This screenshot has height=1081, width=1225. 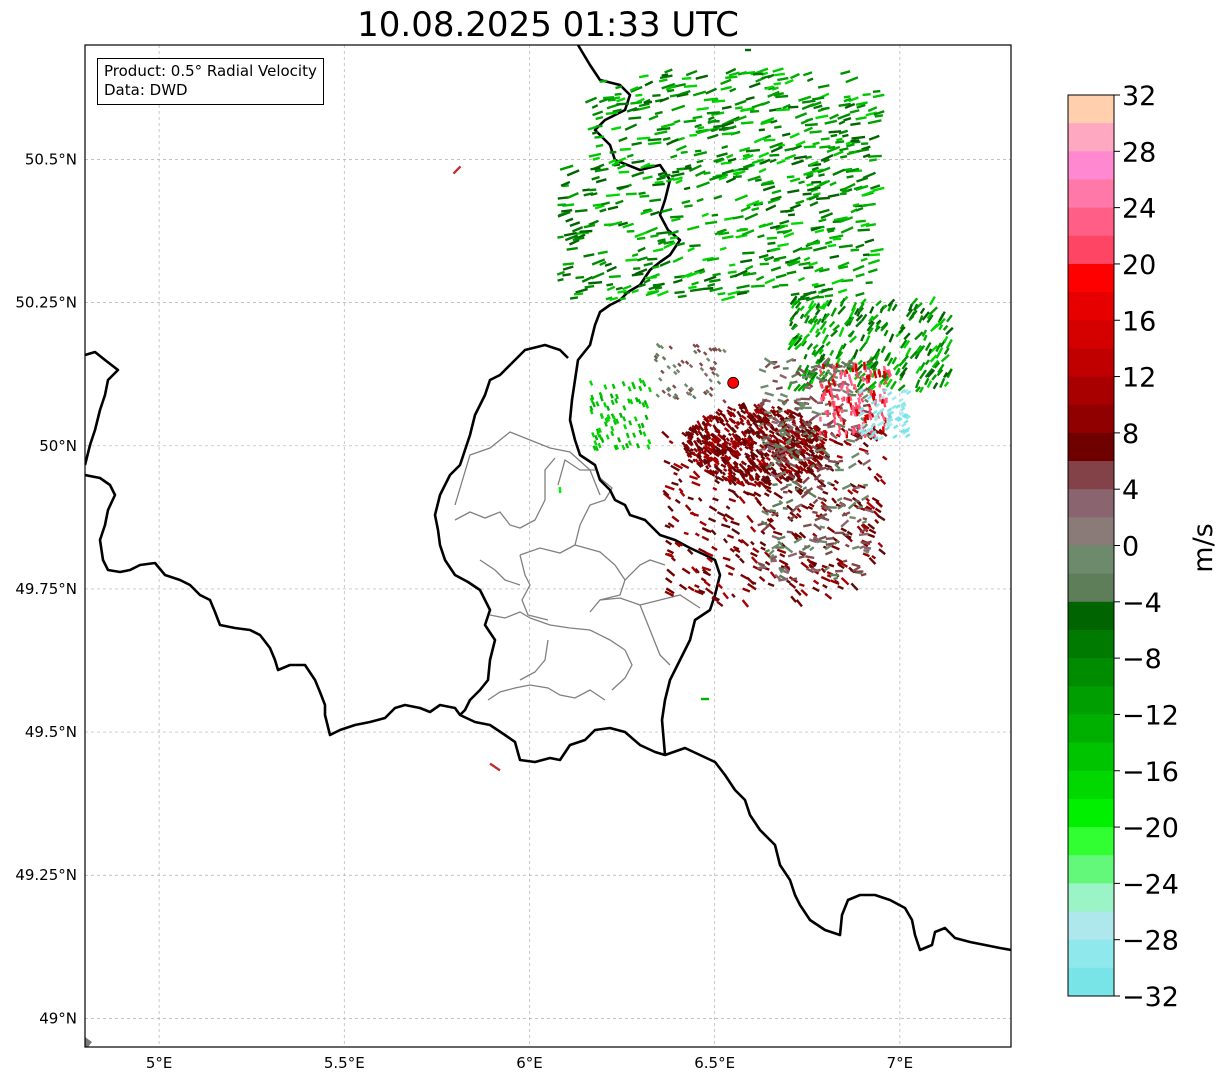 I want to click on lon-tick-label: 5.5°E, so click(x=344, y=1063).